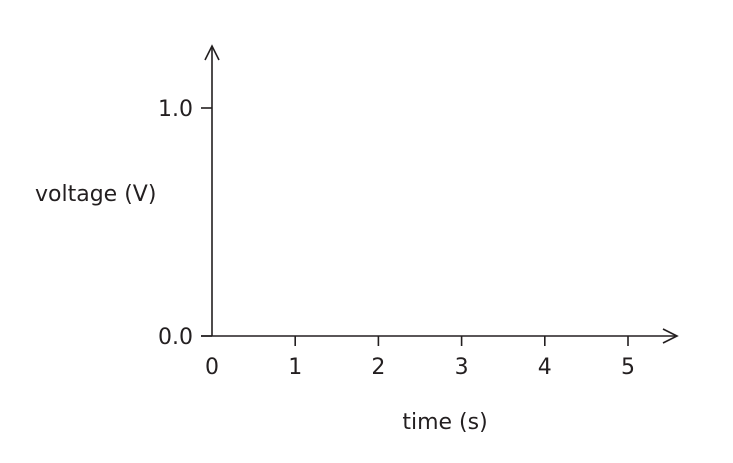  What do you see at coordinates (444, 422) in the screenshot?
I see `x-axis-label: time (s)` at bounding box center [444, 422].